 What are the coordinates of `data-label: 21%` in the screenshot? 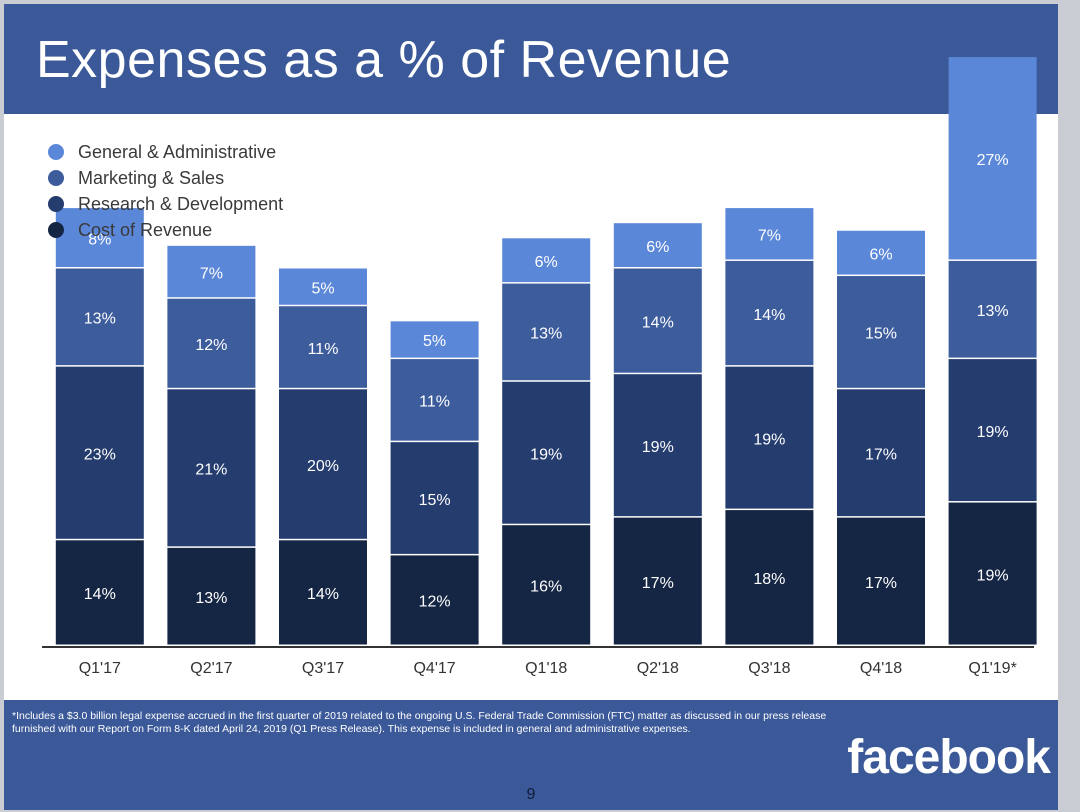 It's located at (211, 470).